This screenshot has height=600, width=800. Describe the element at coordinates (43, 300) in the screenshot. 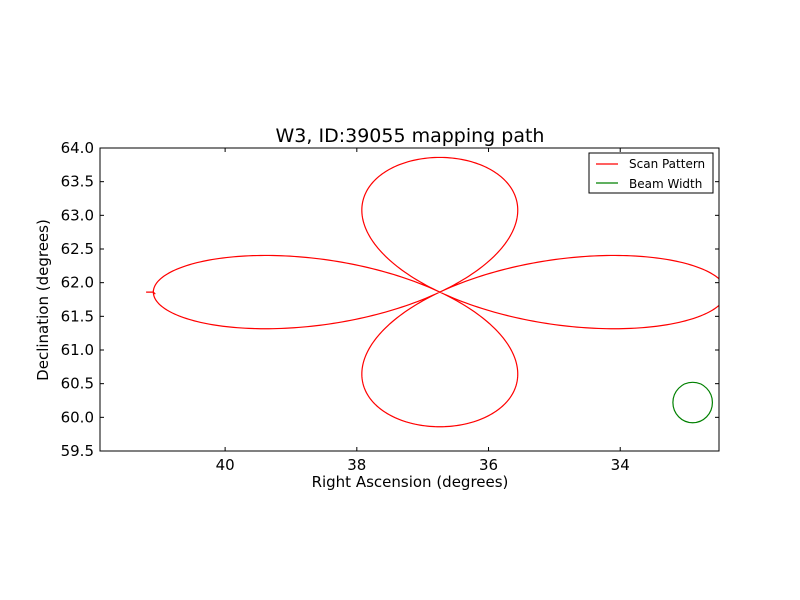

I see `y-axis-title: Declination (degrees)` at that location.